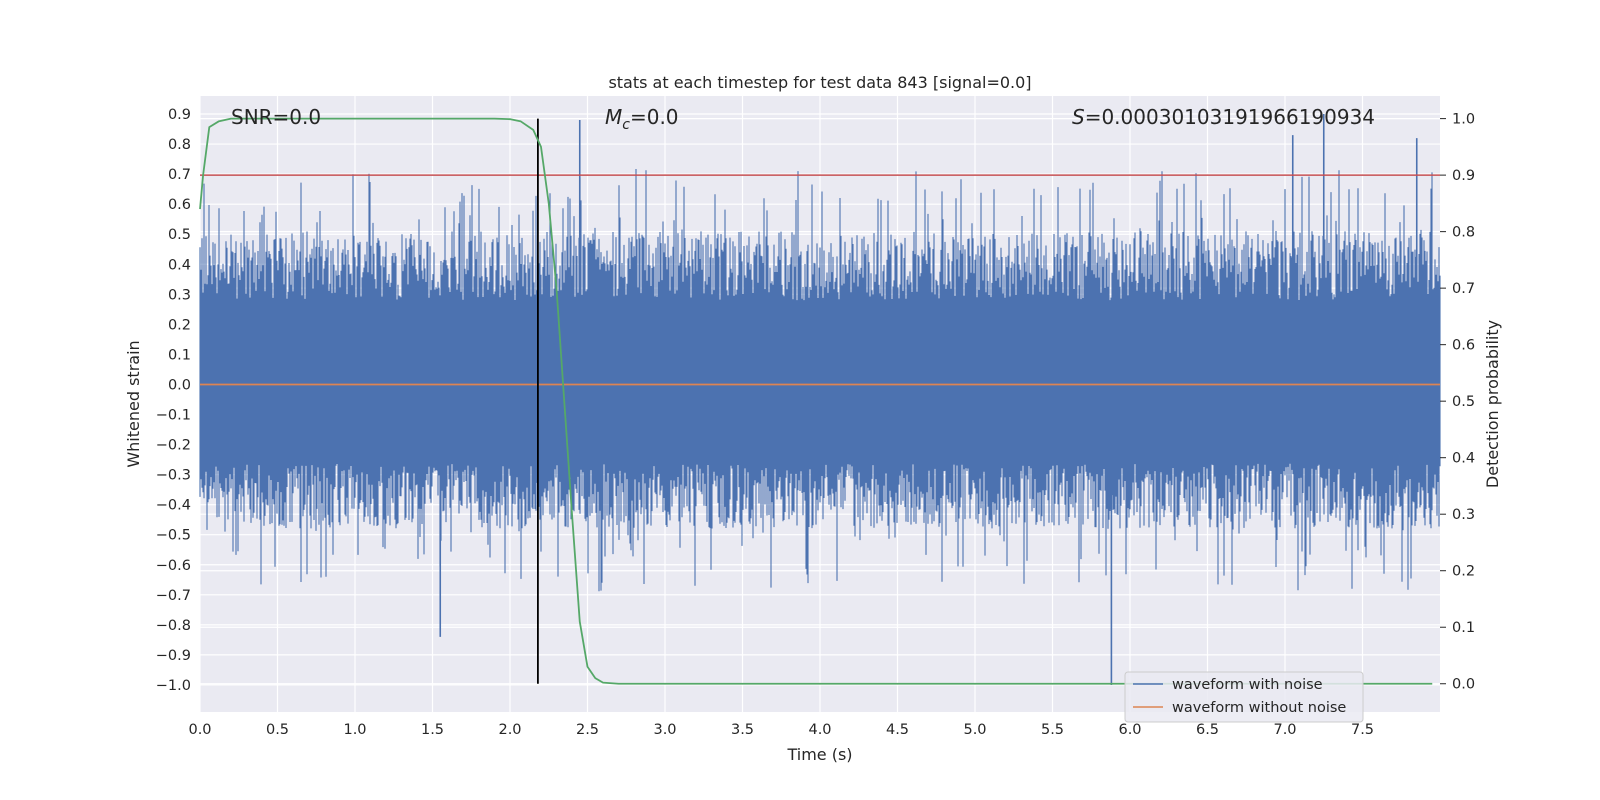  I want to click on y-tick-label: −0.8, so click(173, 626).